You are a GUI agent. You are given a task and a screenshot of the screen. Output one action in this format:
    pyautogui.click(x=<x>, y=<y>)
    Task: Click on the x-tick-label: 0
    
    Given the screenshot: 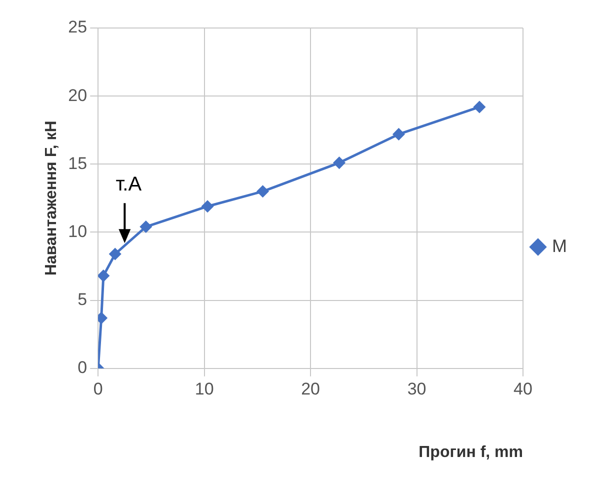 What is the action you would take?
    pyautogui.click(x=98, y=388)
    